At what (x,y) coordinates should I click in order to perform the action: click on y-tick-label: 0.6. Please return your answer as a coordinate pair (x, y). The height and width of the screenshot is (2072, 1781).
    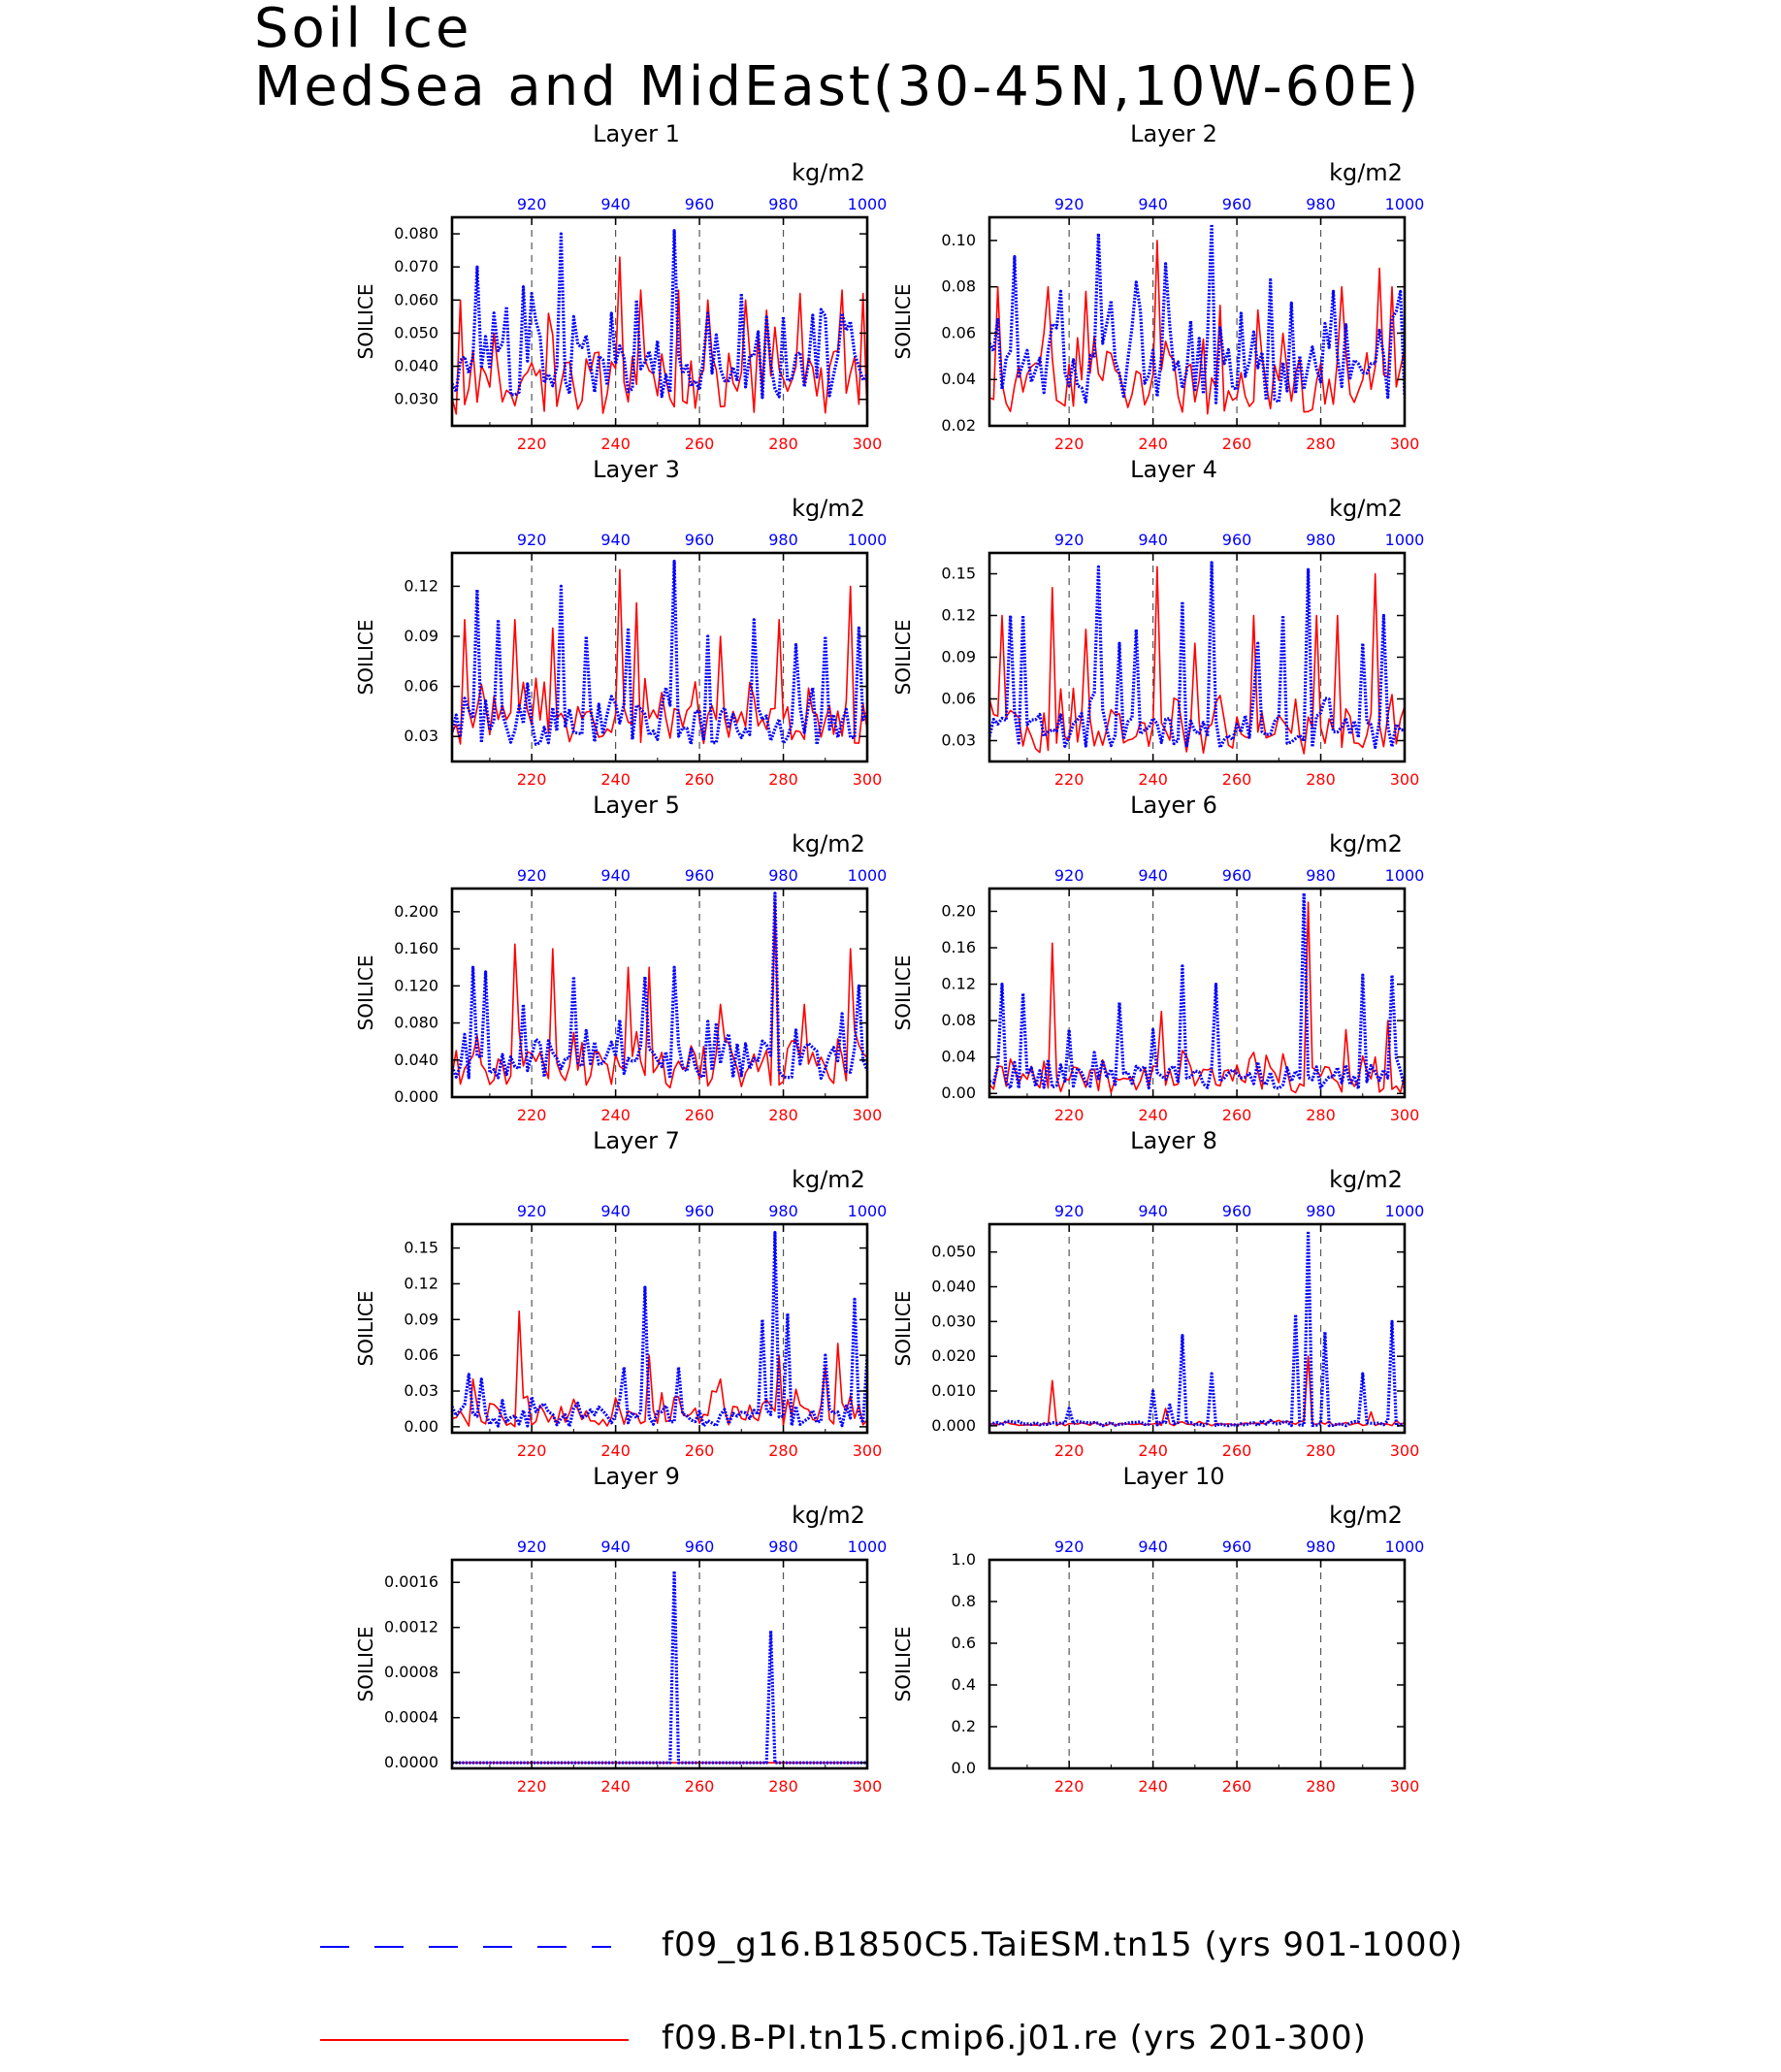
    Looking at the image, I should click on (964, 1643).